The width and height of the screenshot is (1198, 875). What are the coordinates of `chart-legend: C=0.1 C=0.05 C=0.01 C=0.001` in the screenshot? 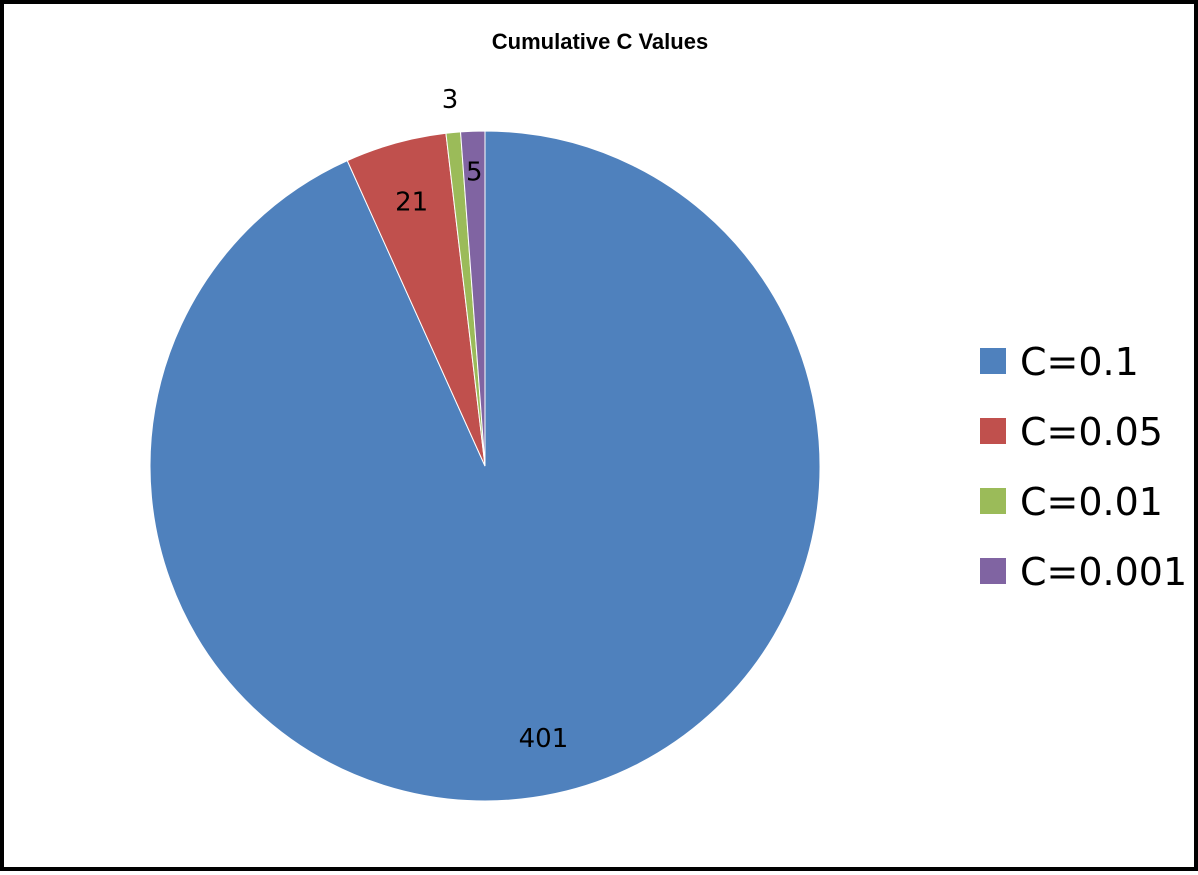 It's located at (1083, 467).